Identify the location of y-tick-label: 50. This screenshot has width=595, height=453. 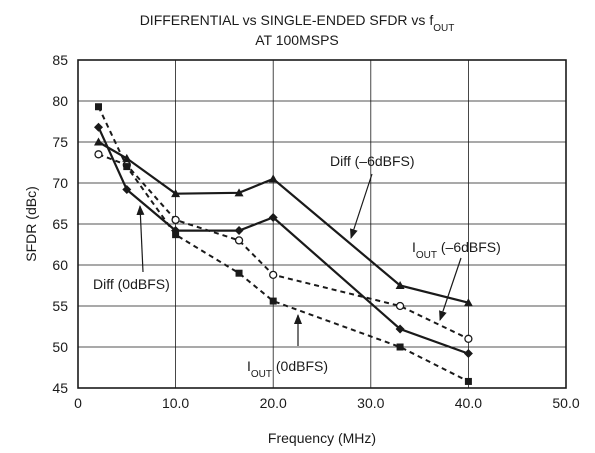
(60, 347).